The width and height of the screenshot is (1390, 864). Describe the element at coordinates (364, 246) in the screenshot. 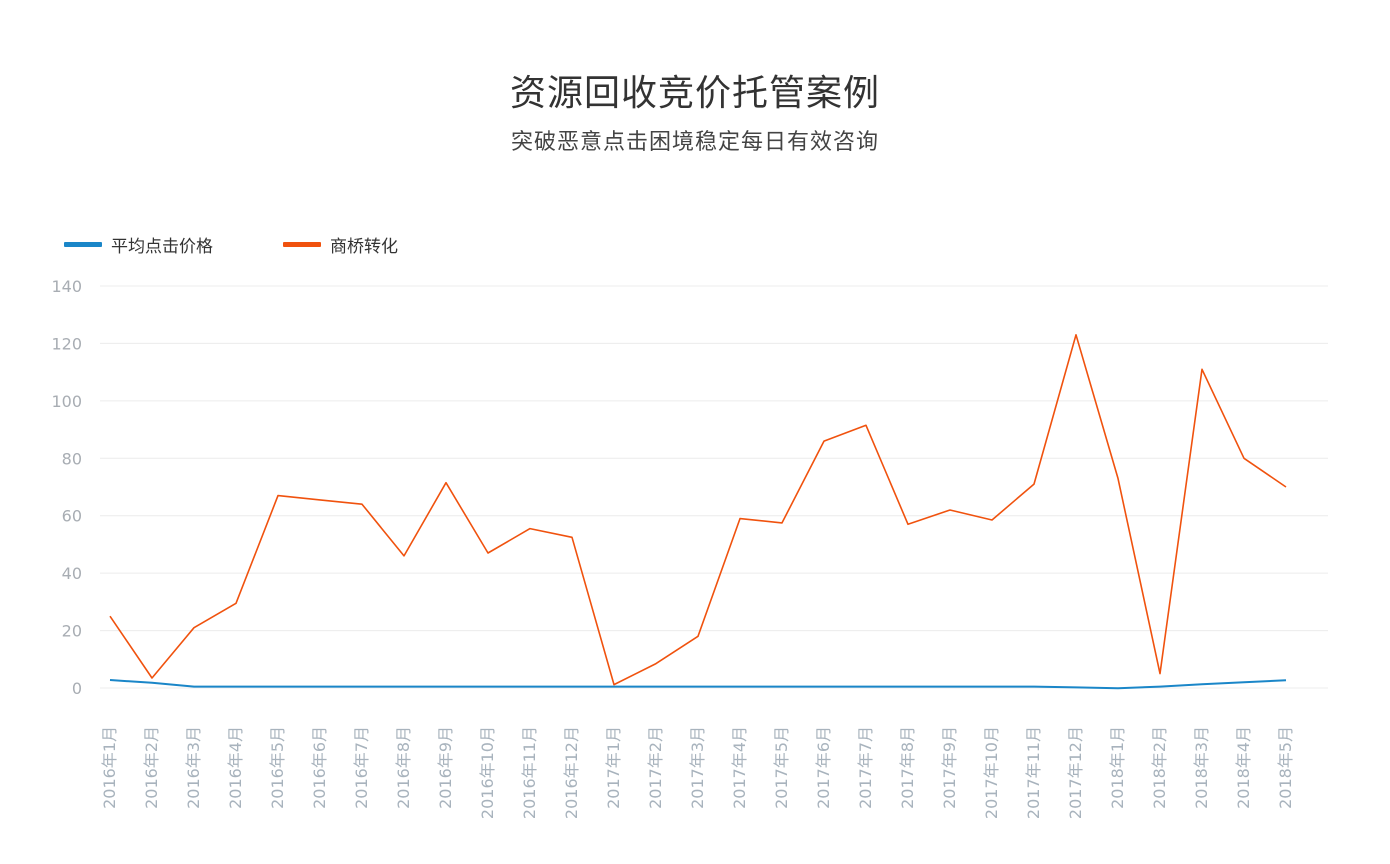

I see `legend-label: 商桥转化` at that location.